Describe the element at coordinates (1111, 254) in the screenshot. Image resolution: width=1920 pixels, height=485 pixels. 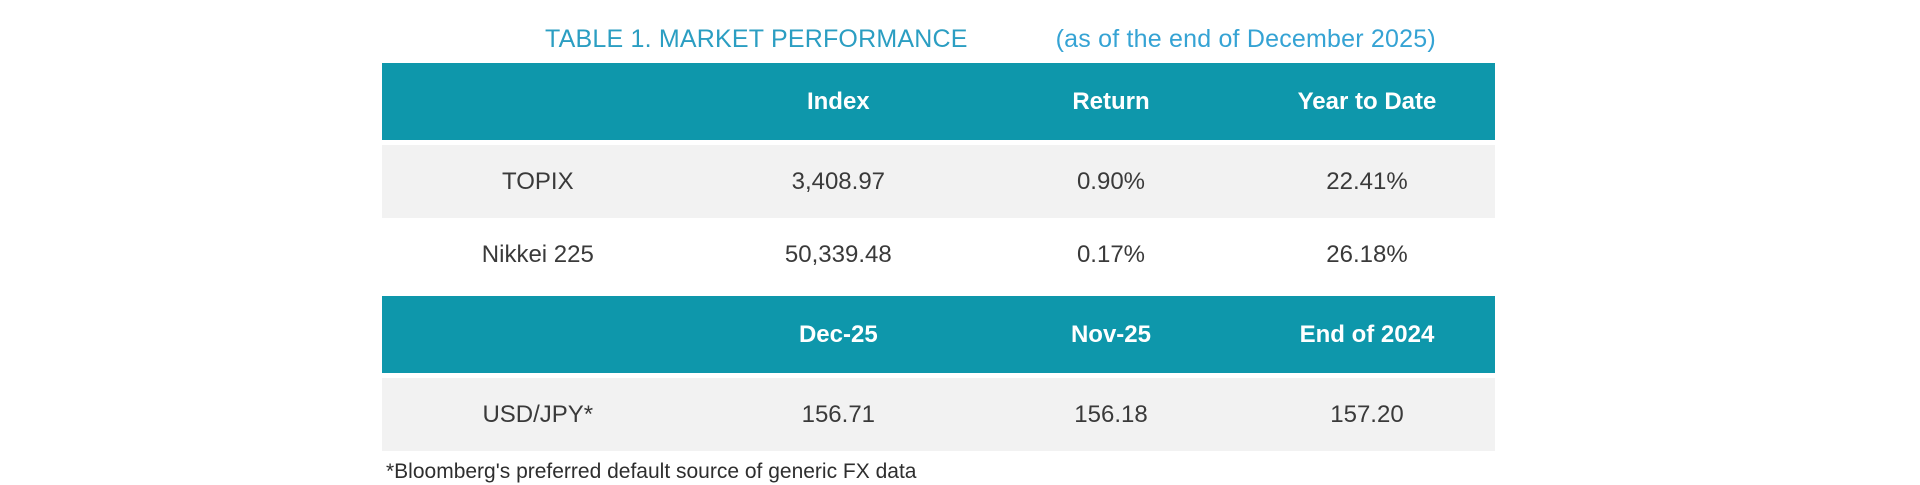
I see `nikkei-return-value: 0.17%` at that location.